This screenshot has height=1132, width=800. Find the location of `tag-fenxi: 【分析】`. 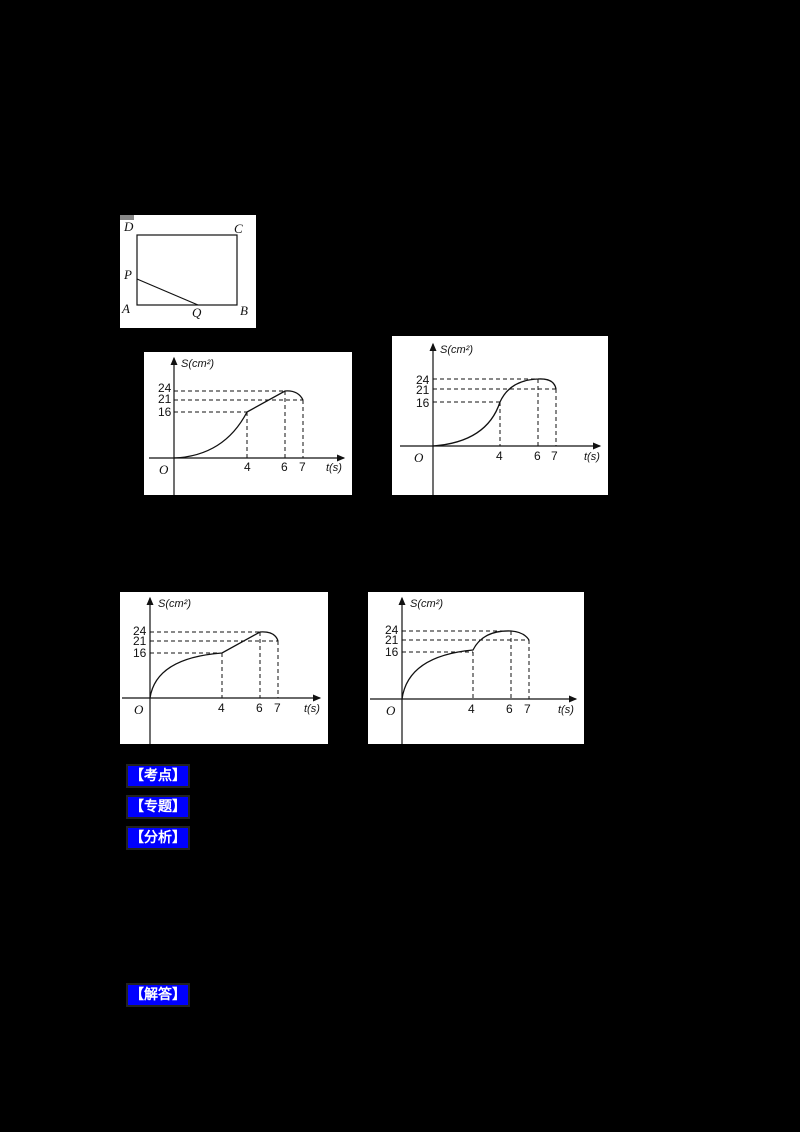

tag-fenxi: 【分析】 is located at coordinates (158, 838).